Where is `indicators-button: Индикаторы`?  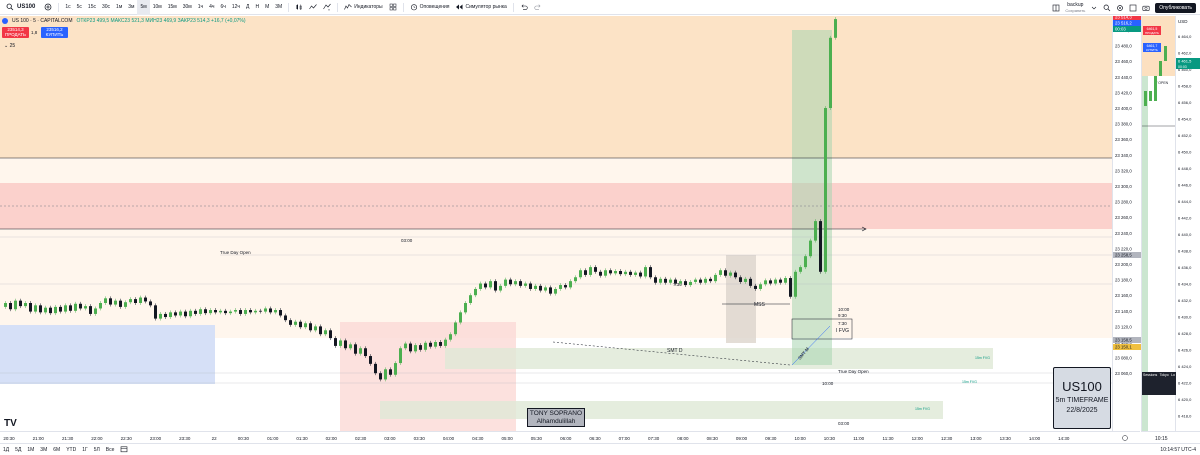
indicators-button: Индикаторы is located at coordinates (363, 7).